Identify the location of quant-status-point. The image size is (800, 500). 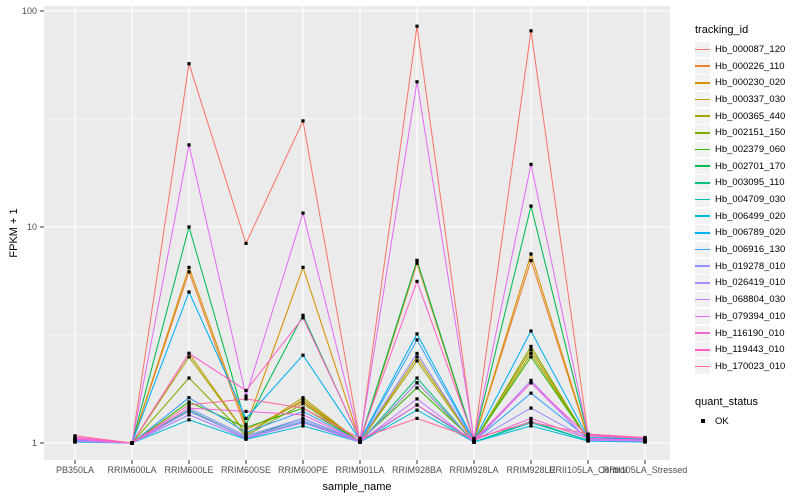
(702, 421).